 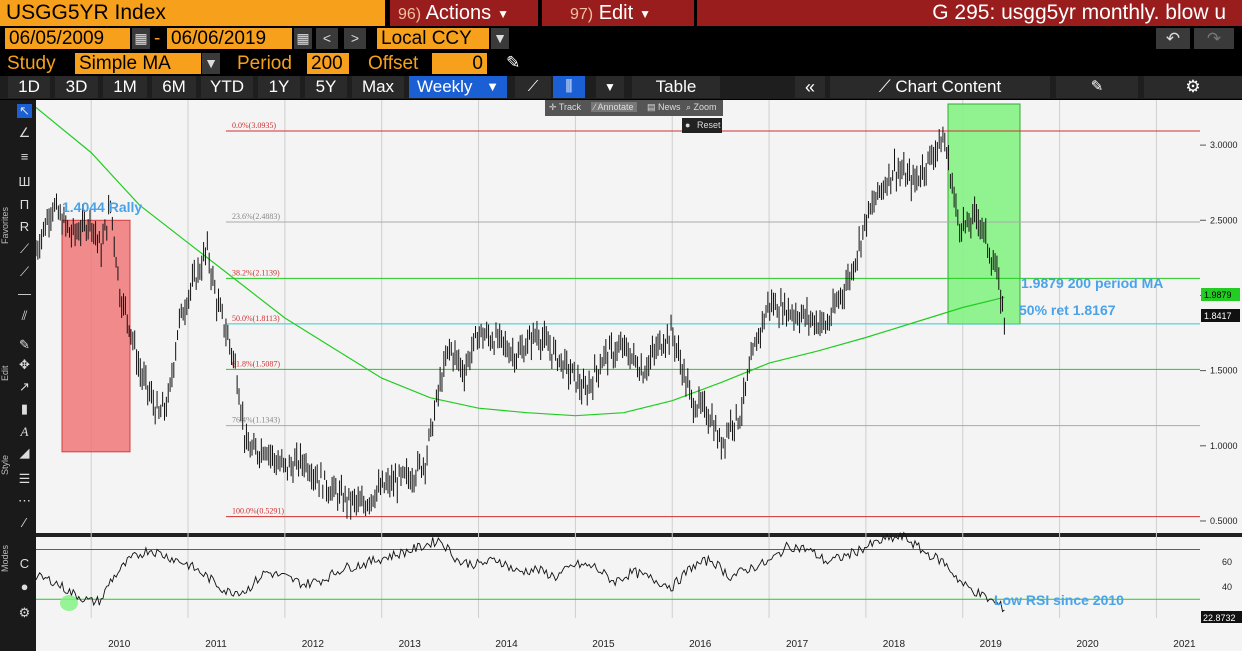 What do you see at coordinates (688, 125) in the screenshot?
I see `reset-icon: ●` at bounding box center [688, 125].